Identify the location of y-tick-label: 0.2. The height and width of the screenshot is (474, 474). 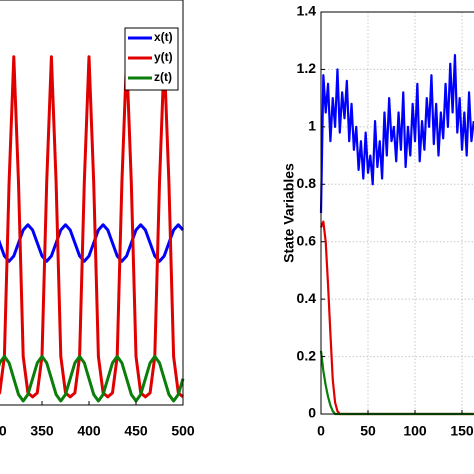
(307, 355).